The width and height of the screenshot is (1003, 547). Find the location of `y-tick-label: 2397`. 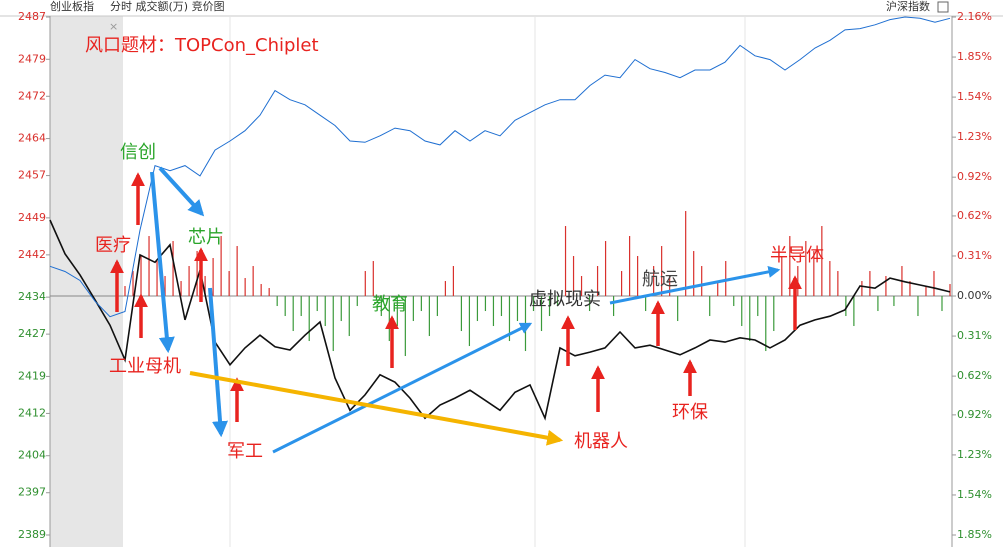

y-tick-label: 2397 is located at coordinates (32, 492).